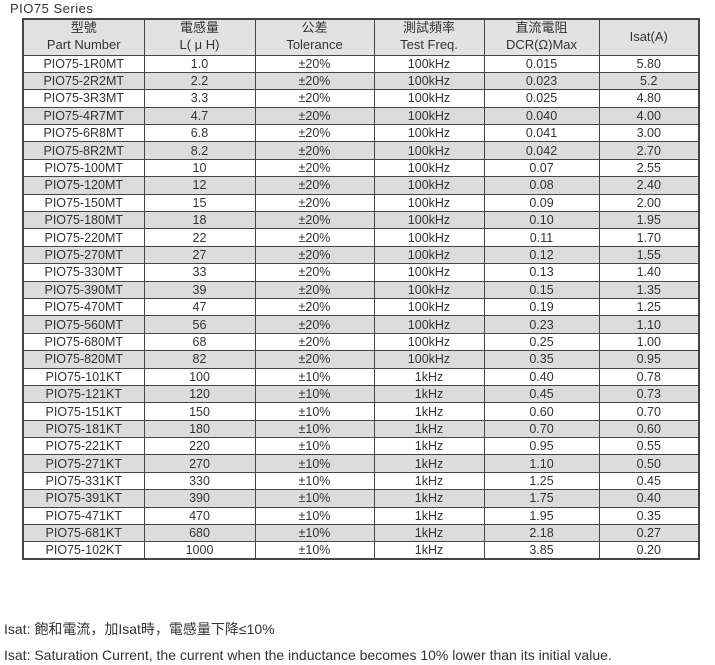 This screenshot has height=665, width=715. Describe the element at coordinates (541, 98) in the screenshot. I see `cell-dcr: 0.025` at that location.